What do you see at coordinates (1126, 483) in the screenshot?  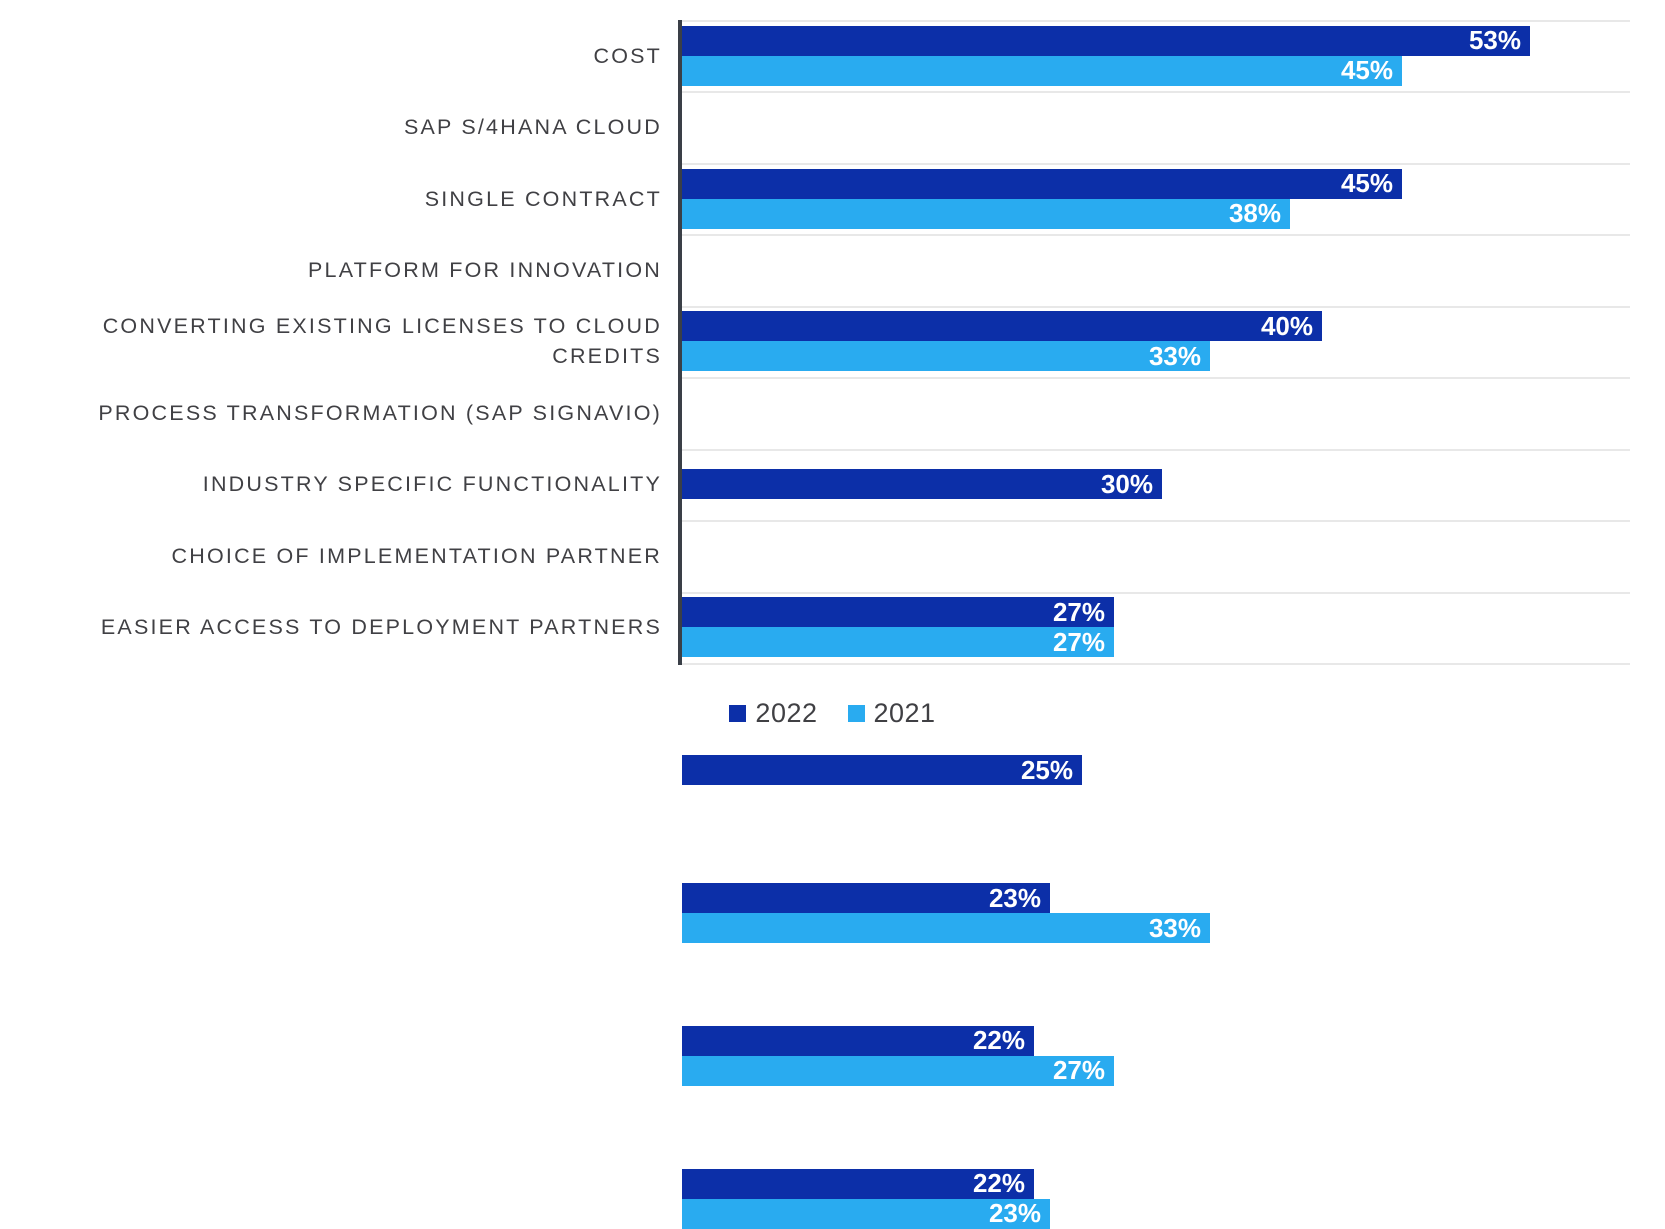 I see `bar-value-label: 30%` at bounding box center [1126, 483].